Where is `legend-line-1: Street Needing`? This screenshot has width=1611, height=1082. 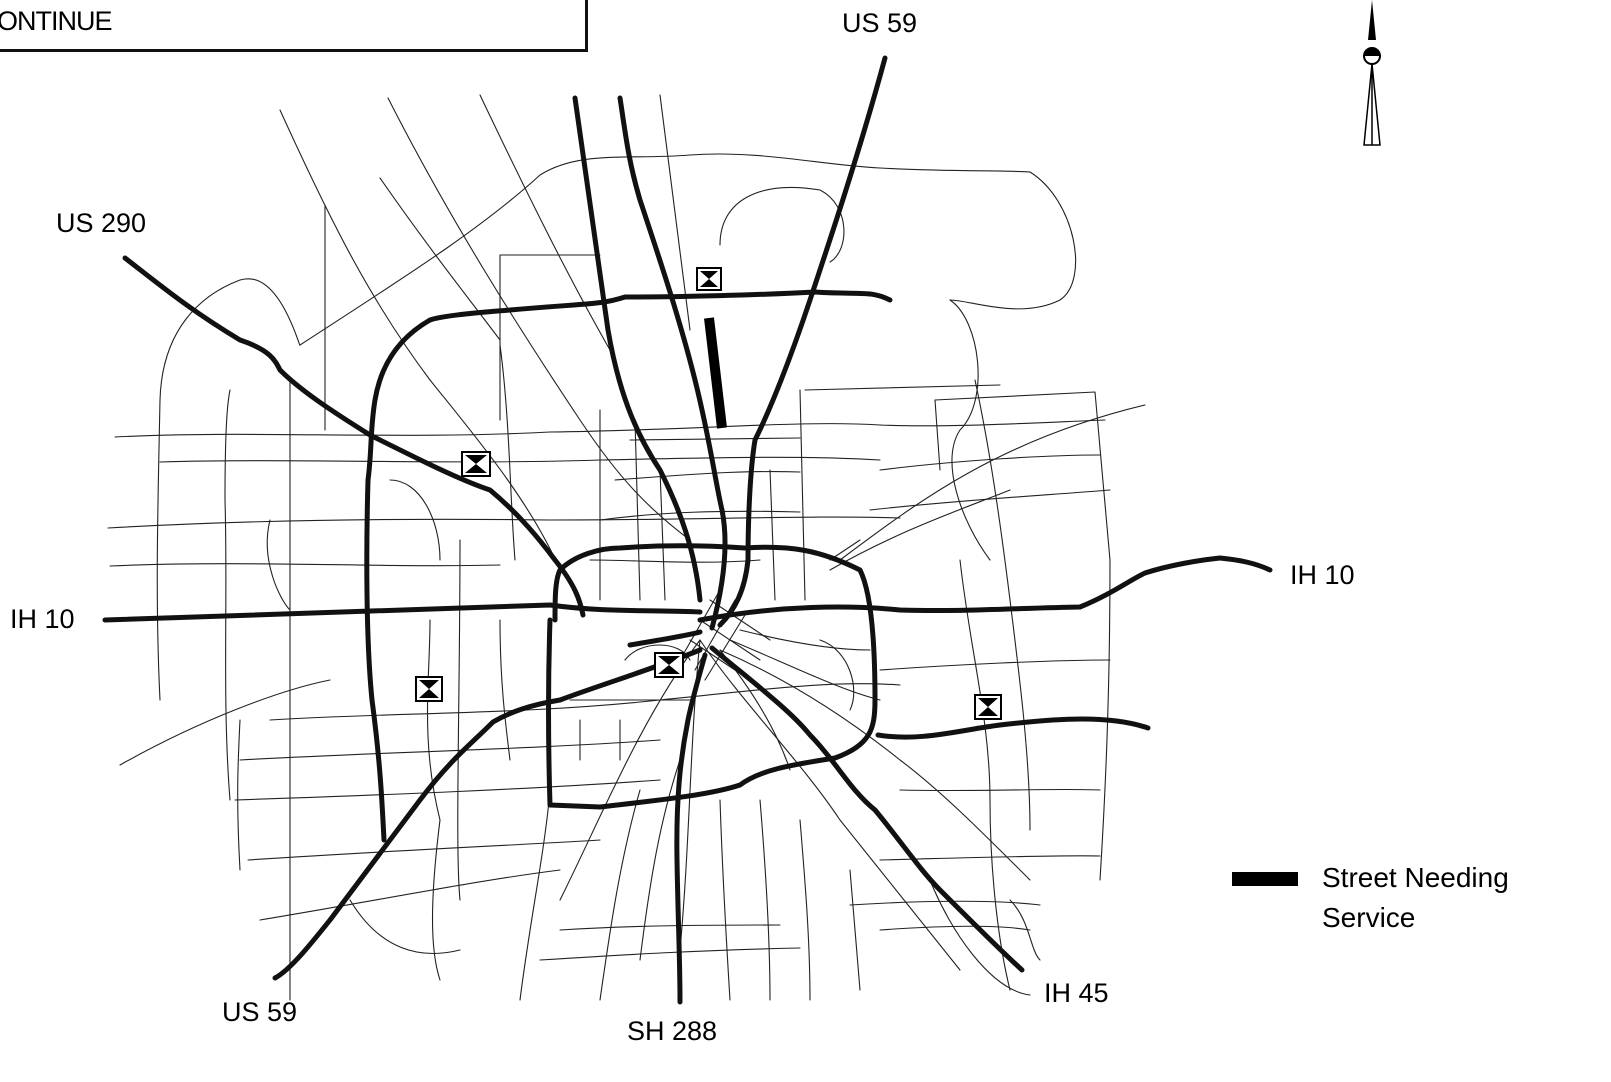 legend-line-1: Street Needing is located at coordinates (1415, 877).